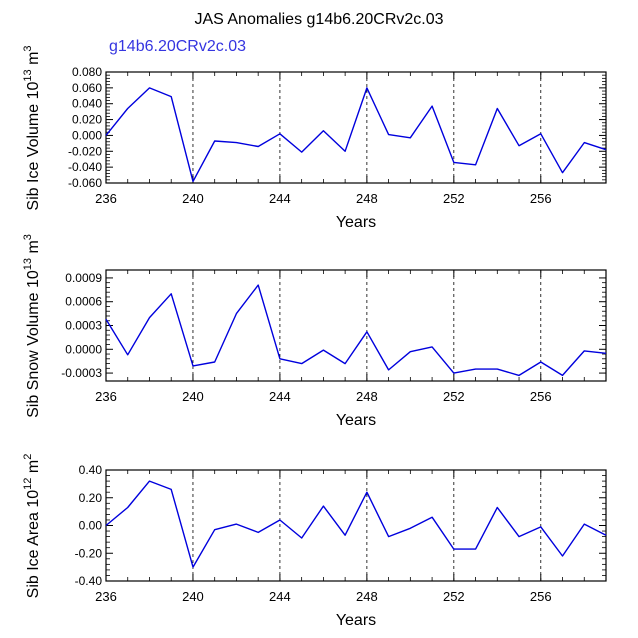 The image size is (638, 638). Describe the element at coordinates (32, 127) in the screenshot. I see `y-axis-label: Sib Ice Volume 1013 m3` at that location.